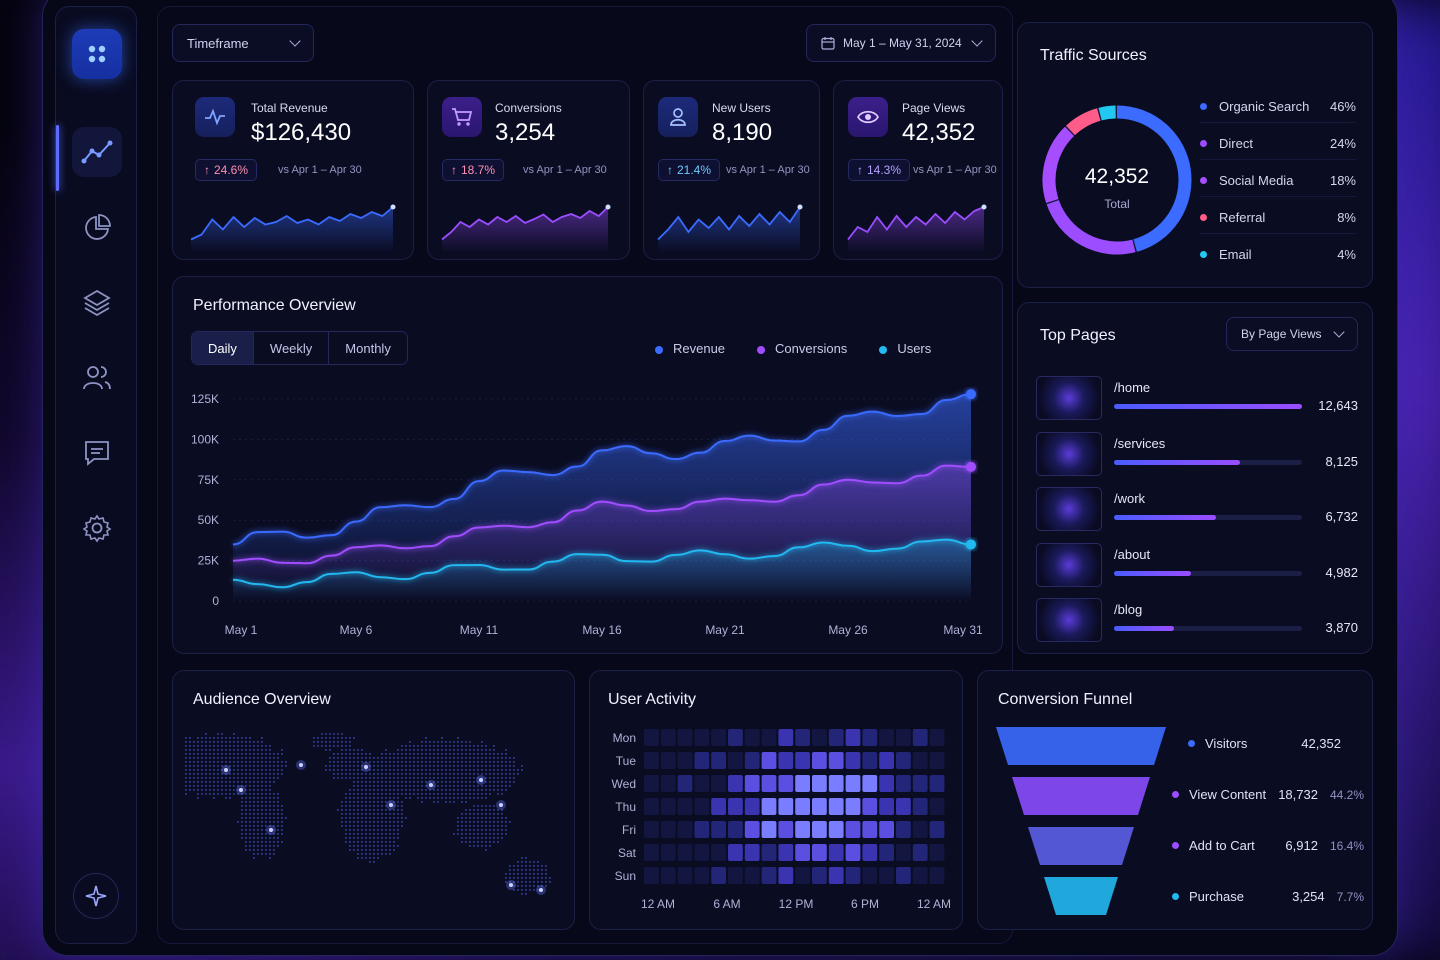 This screenshot has height=960, width=1440. Describe the element at coordinates (1264, 106) in the screenshot. I see `source-name: Organic Search` at that location.